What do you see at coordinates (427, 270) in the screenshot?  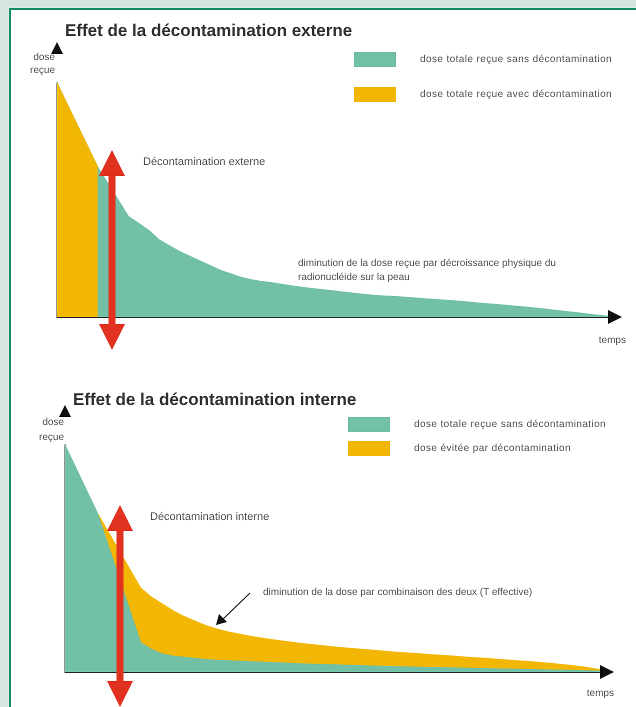 I see `annotation: diminution de la dose reçue par décroissance physique du radionucléide sur la peau` at bounding box center [427, 270].